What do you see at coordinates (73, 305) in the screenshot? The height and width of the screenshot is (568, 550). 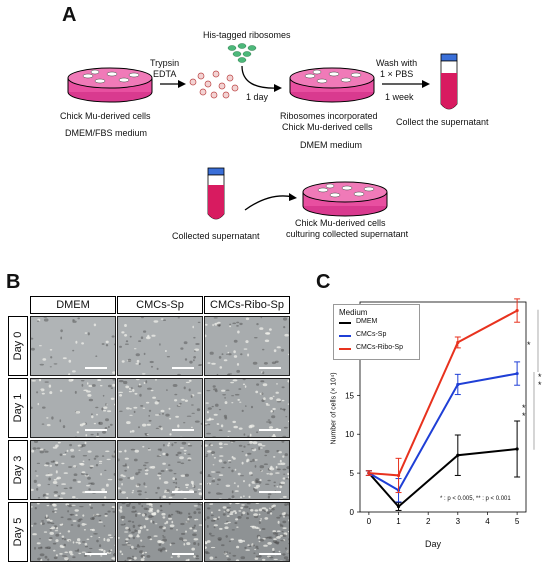 I see `column-header-dmem: DMEM` at bounding box center [73, 305].